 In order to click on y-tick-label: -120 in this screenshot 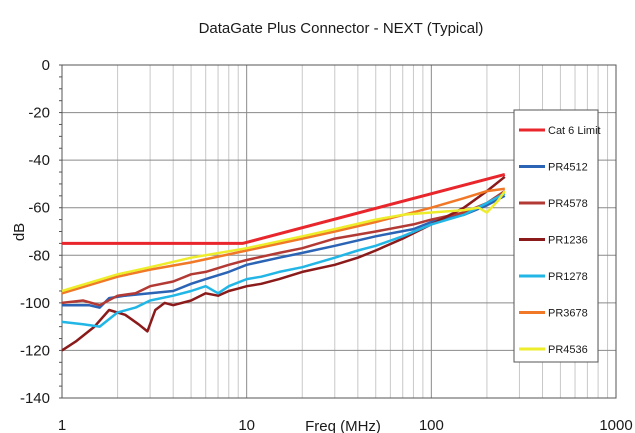, I will do `click(35, 350)`.